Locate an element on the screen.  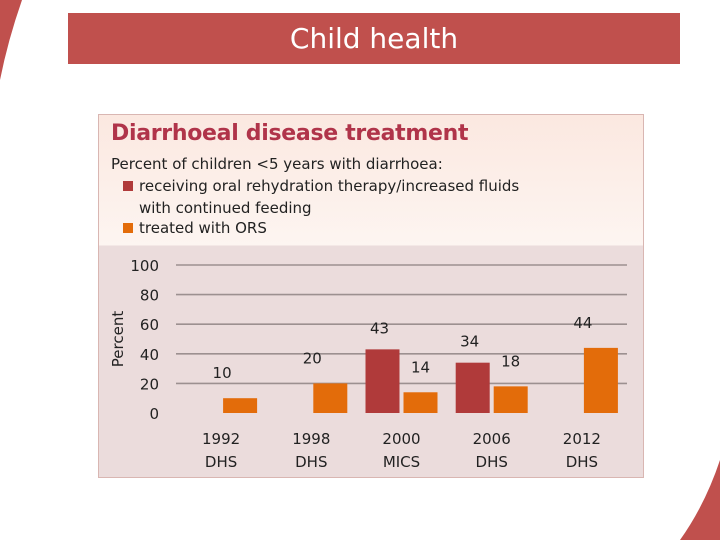
slide-title: Child health is located at coordinates (374, 38).